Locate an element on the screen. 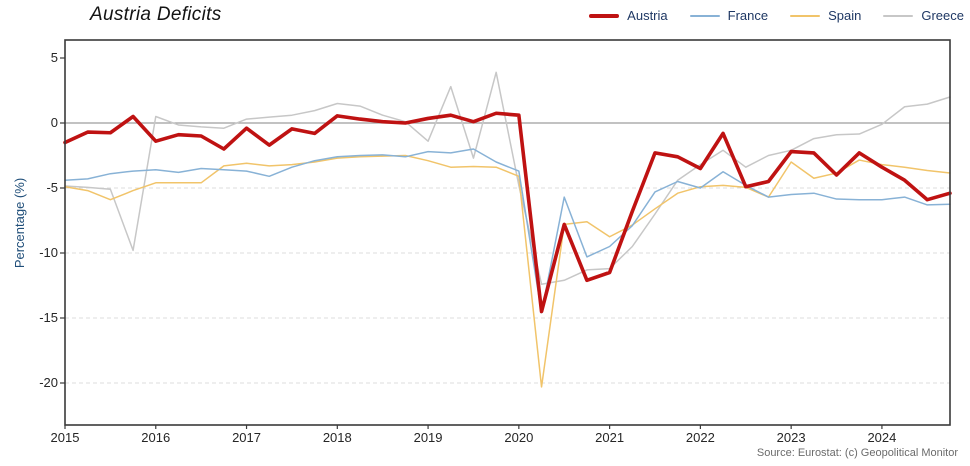 The image size is (970, 466). y-tick-label: 0 is located at coordinates (54, 122).